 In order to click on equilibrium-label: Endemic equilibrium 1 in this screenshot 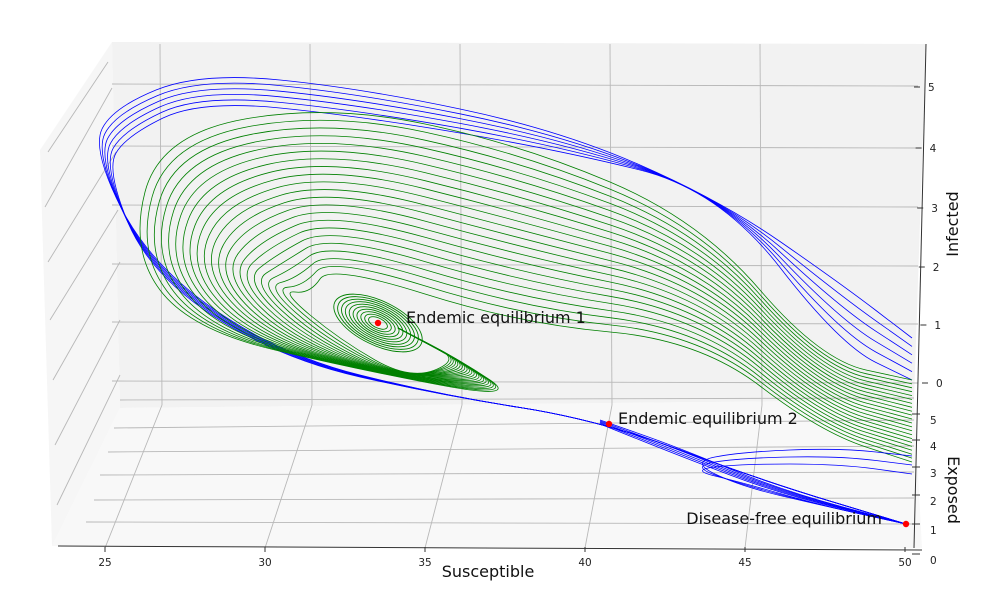, I will do `click(496, 317)`.